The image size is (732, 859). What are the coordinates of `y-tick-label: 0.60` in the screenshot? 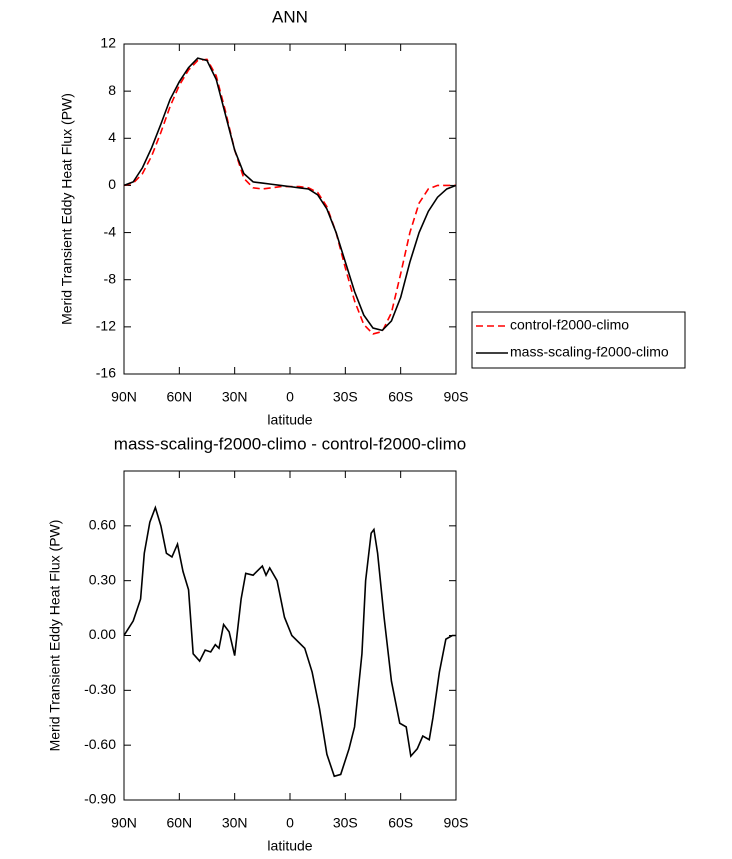 It's located at (102, 525).